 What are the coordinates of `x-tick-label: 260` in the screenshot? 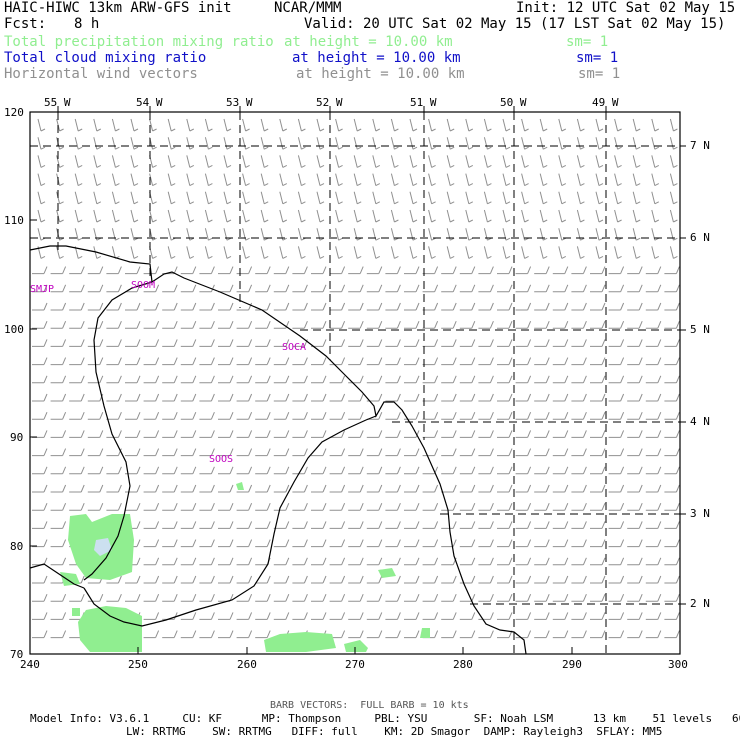 It's located at (247, 664).